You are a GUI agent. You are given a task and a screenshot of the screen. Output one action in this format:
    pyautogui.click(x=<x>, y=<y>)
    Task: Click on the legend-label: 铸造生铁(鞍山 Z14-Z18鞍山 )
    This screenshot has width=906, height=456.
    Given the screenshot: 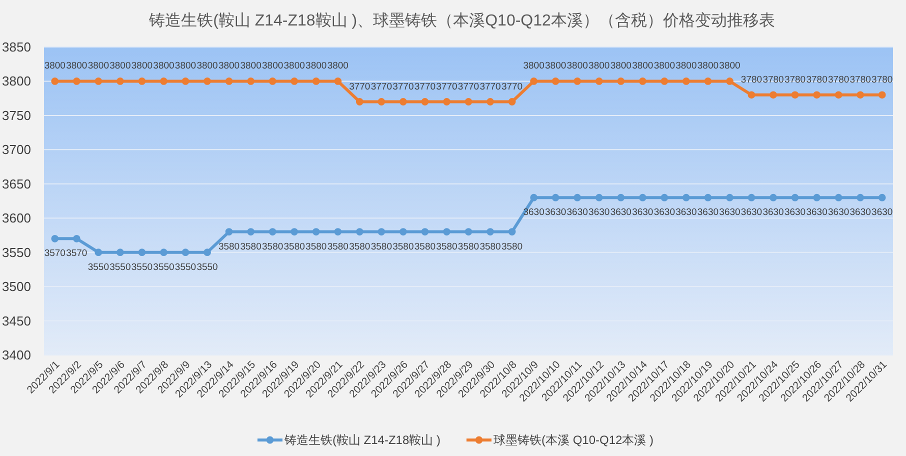 What is the action you would take?
    pyautogui.click(x=361, y=440)
    